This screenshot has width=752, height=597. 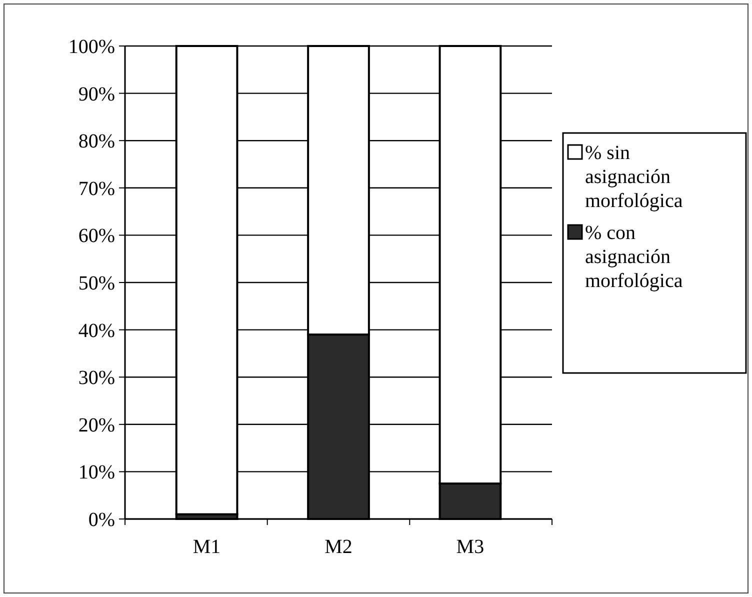 I want to click on y-tick-label: 70%, so click(x=96, y=189).